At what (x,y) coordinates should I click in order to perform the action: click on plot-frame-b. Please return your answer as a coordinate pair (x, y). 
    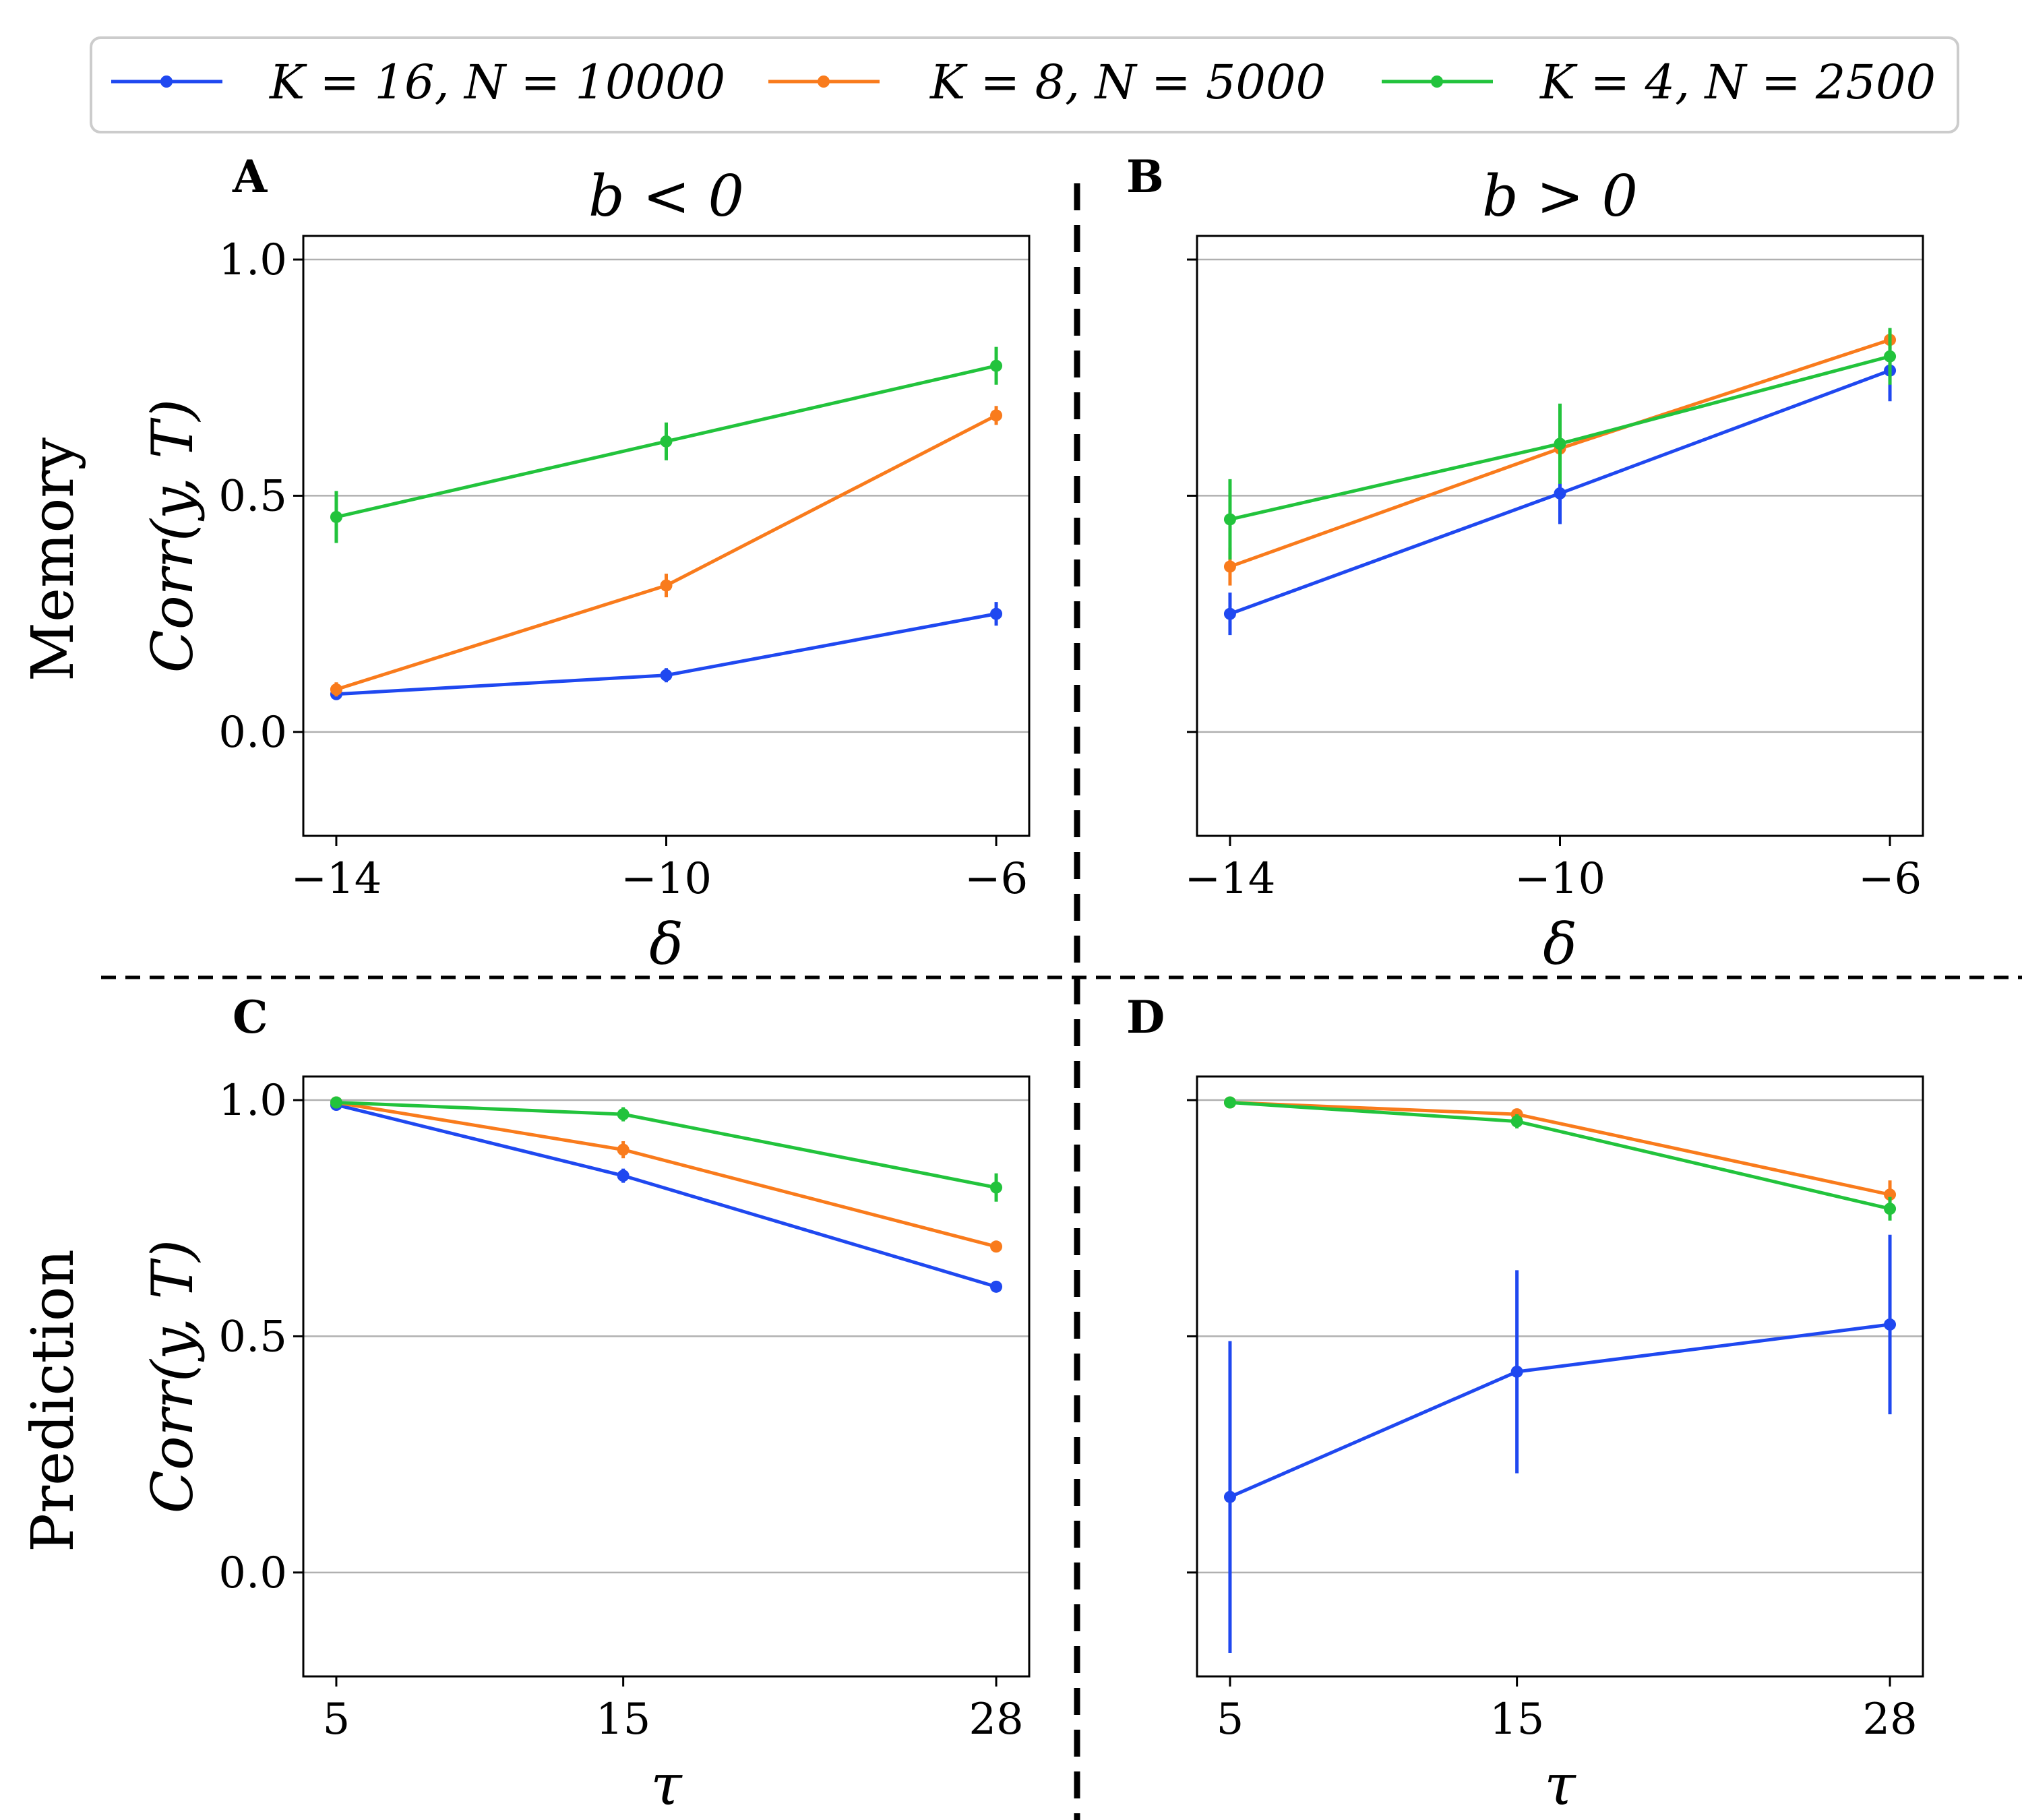
    Looking at the image, I should click on (1560, 536).